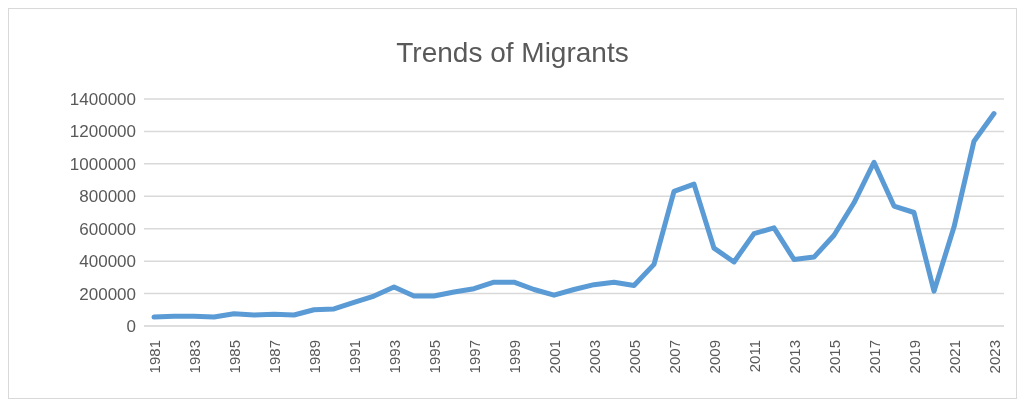 This screenshot has width=1023, height=405. Describe the element at coordinates (354, 357) in the screenshot. I see `x-tick-label: 1991` at that location.